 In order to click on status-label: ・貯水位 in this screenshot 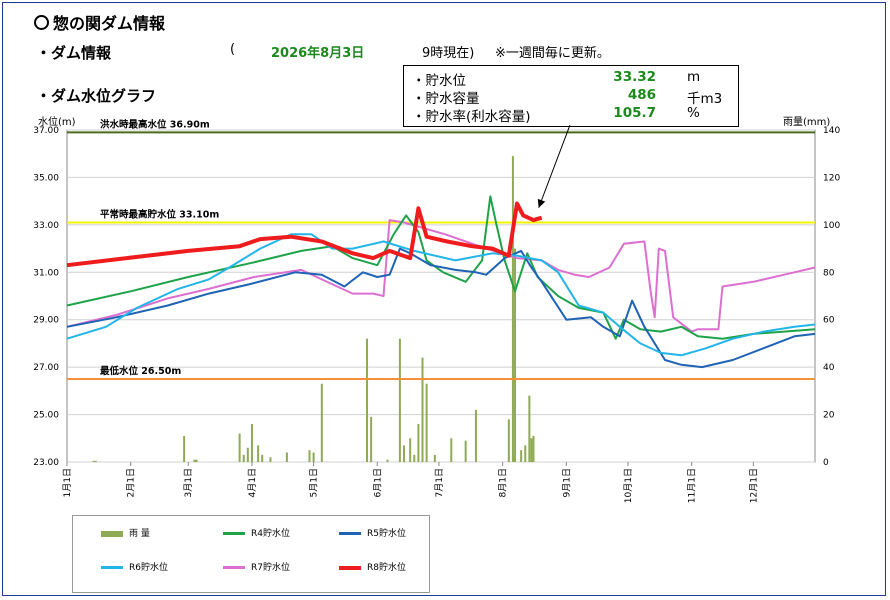, I will do `click(439, 81)`.